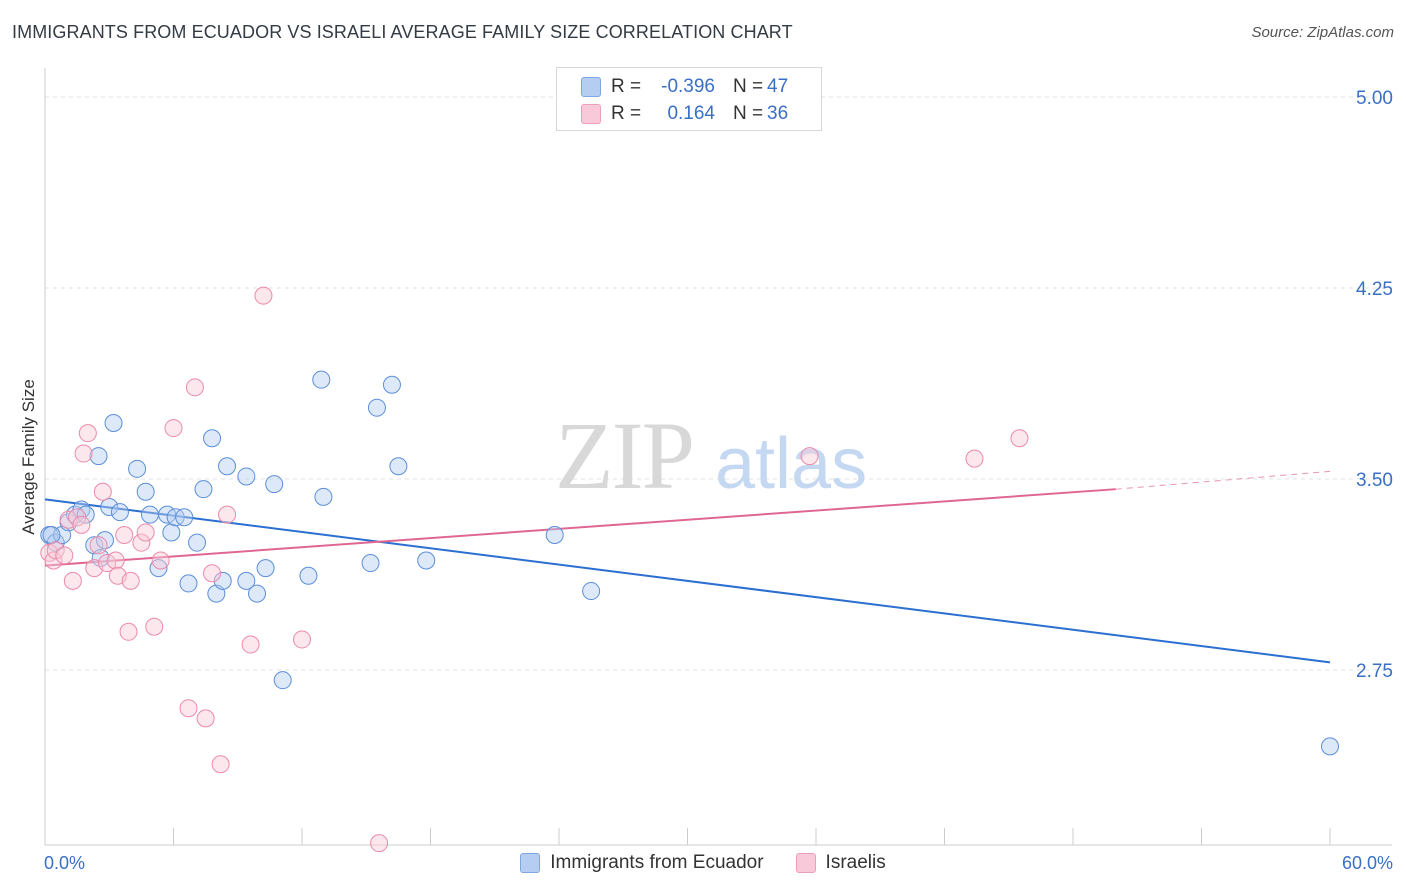 Image resolution: width=1406 pixels, height=892 pixels. I want to click on y-tick-label: 4.25, so click(1374, 289).